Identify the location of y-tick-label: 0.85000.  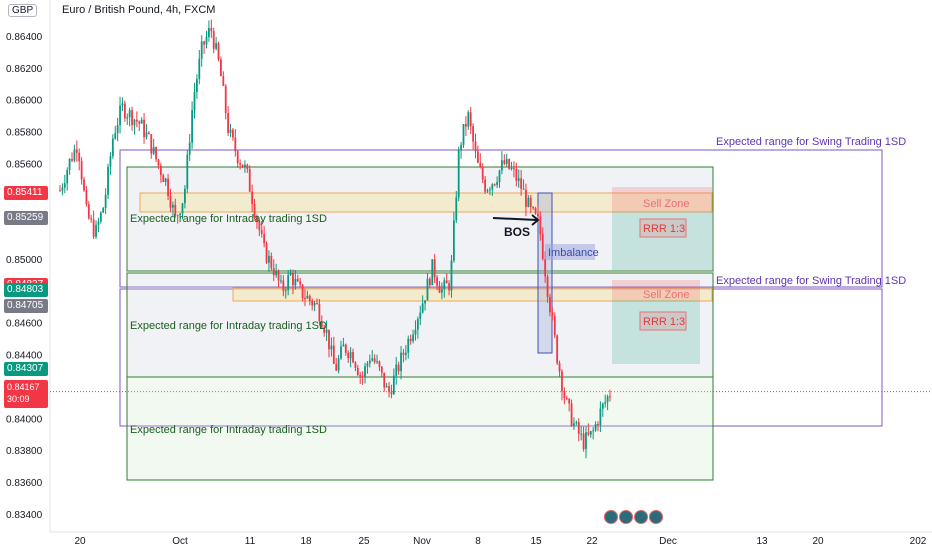
(24, 260).